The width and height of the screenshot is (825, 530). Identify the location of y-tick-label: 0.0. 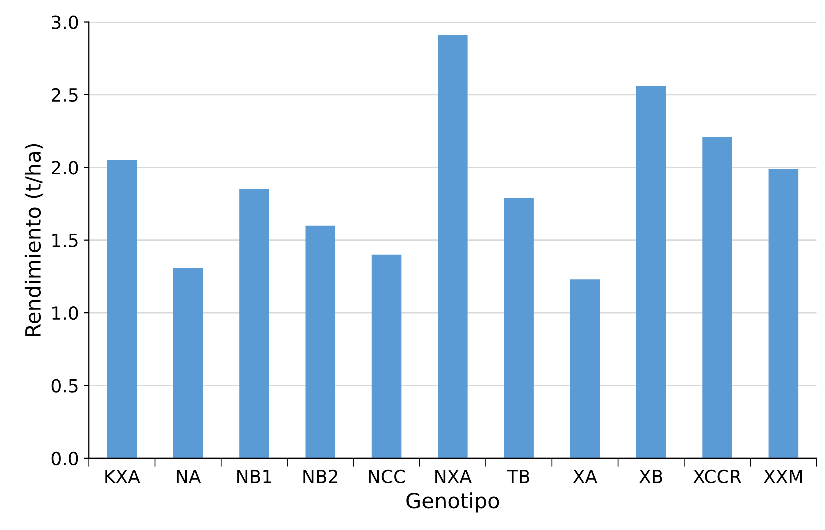
(65, 459).